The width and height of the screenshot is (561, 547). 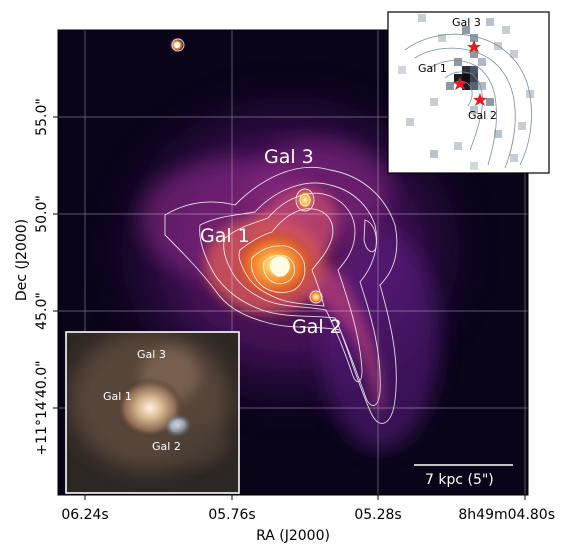 I want to click on rgb-label-gal1: Gal 1, so click(x=117, y=396).